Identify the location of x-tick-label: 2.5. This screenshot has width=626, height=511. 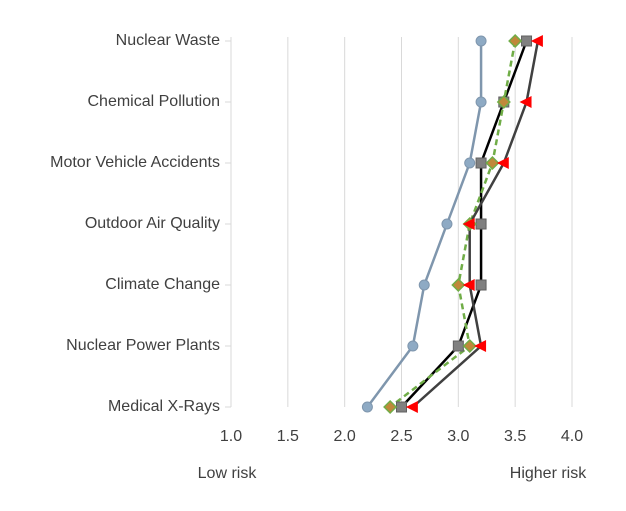
(401, 436).